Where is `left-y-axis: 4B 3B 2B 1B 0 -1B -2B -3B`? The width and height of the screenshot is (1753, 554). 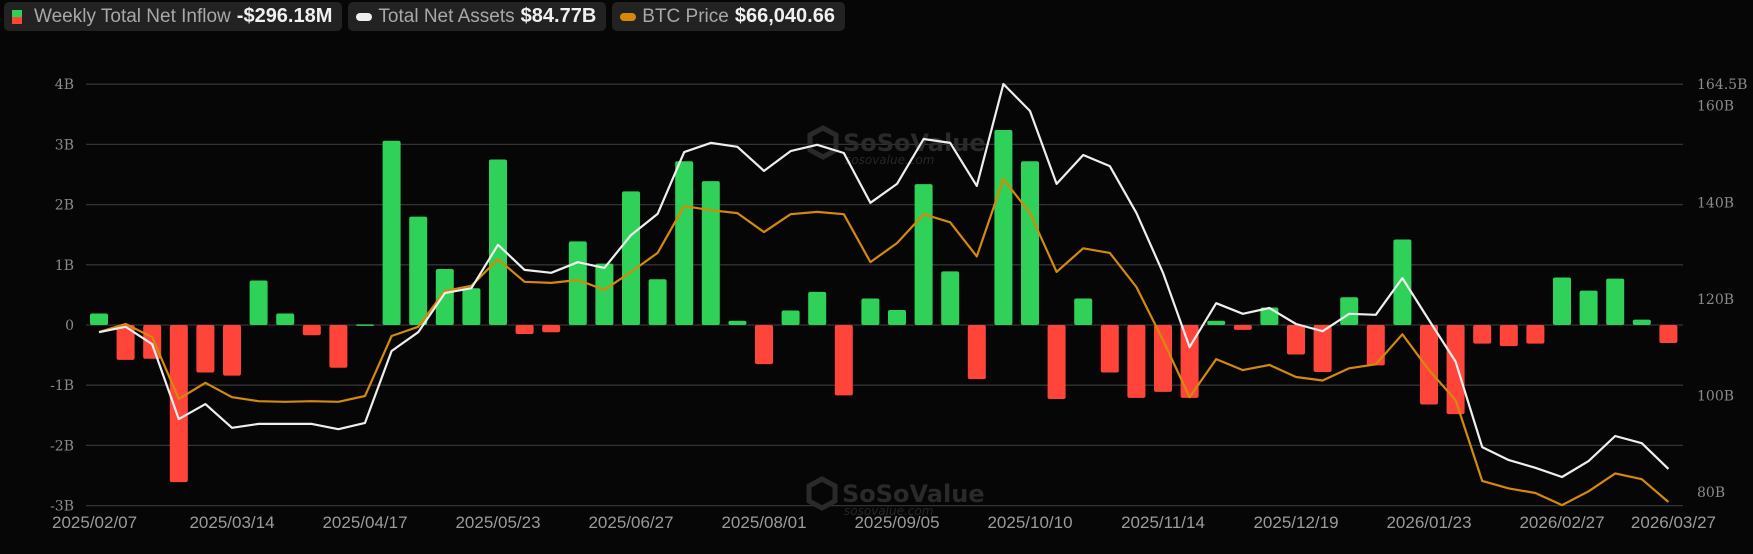
left-y-axis: 4B 3B 2B 1B 0 -1B -2B -3B is located at coordinates (62, 295).